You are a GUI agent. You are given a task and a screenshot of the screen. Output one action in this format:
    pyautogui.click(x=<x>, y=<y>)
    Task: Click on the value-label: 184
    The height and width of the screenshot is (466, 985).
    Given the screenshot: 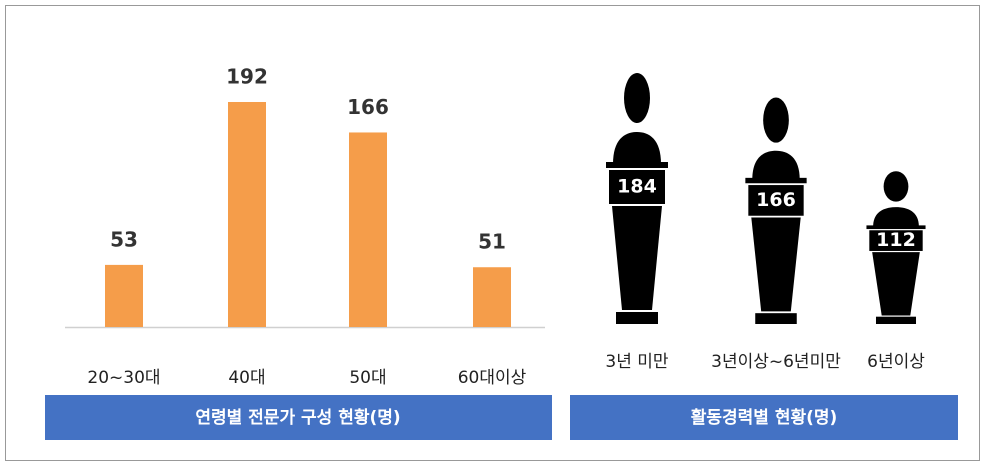 What is the action you would take?
    pyautogui.click(x=637, y=187)
    